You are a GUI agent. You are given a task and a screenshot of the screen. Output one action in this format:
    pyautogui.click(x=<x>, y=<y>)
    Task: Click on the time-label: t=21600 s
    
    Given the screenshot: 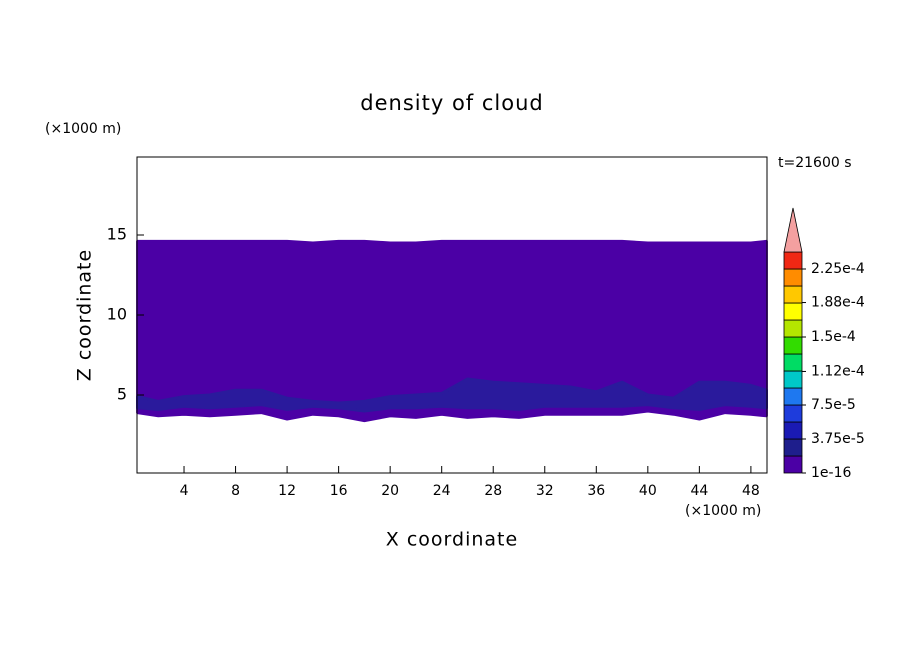 What is the action you would take?
    pyautogui.click(x=815, y=163)
    